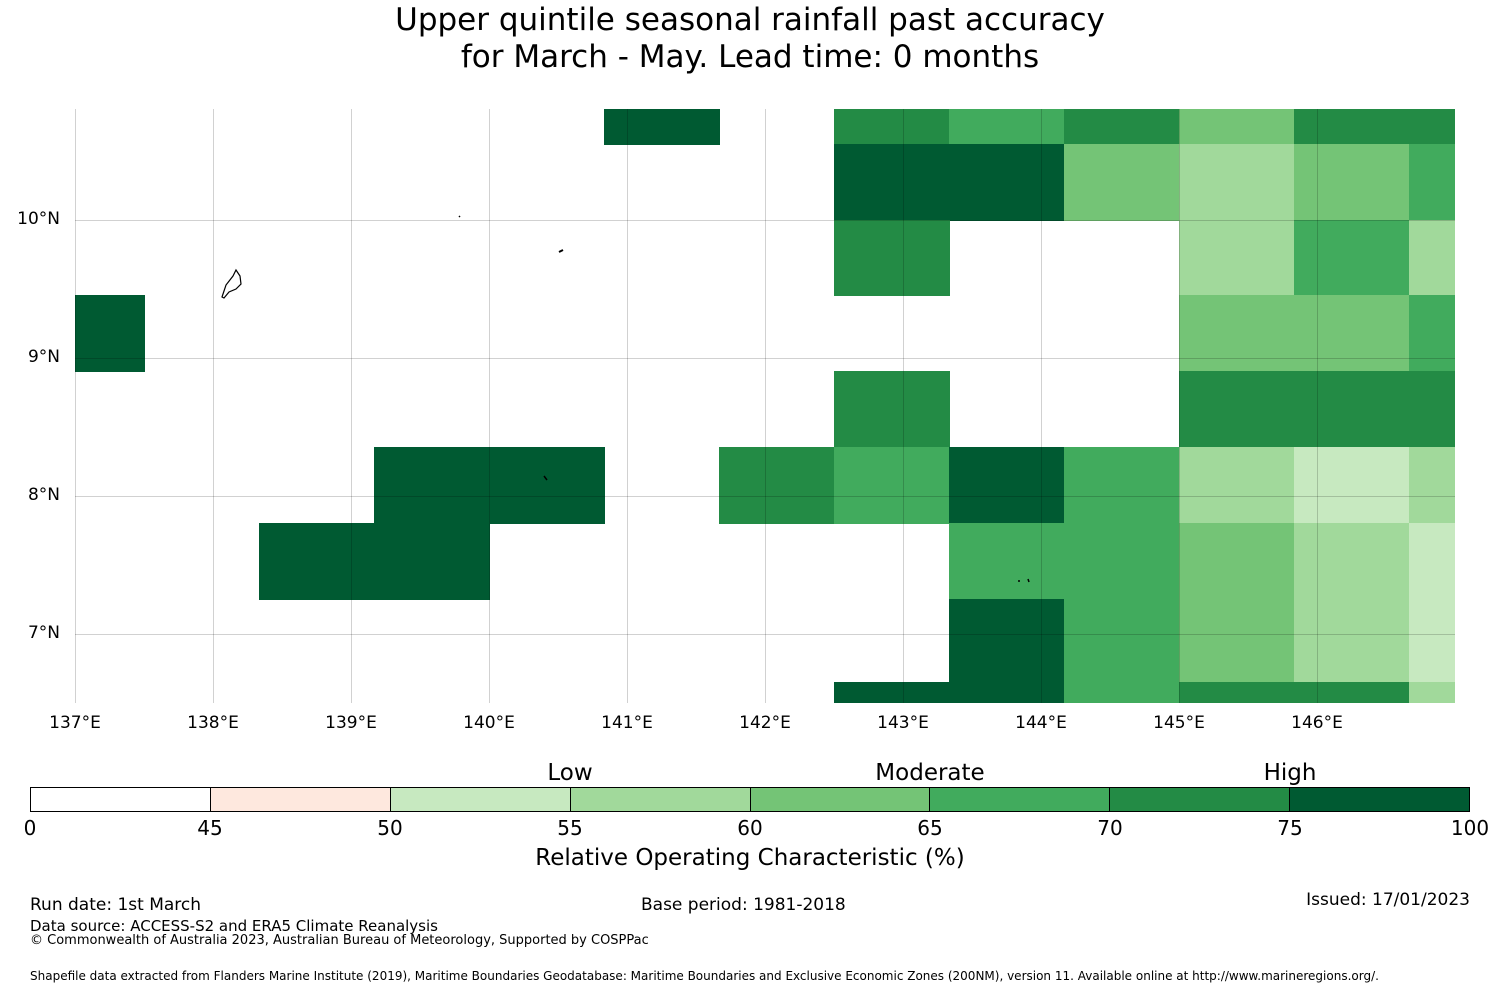 This screenshot has width=1500, height=990. What do you see at coordinates (1290, 828) in the screenshot?
I see `colorbar-tick-label: 75` at bounding box center [1290, 828].